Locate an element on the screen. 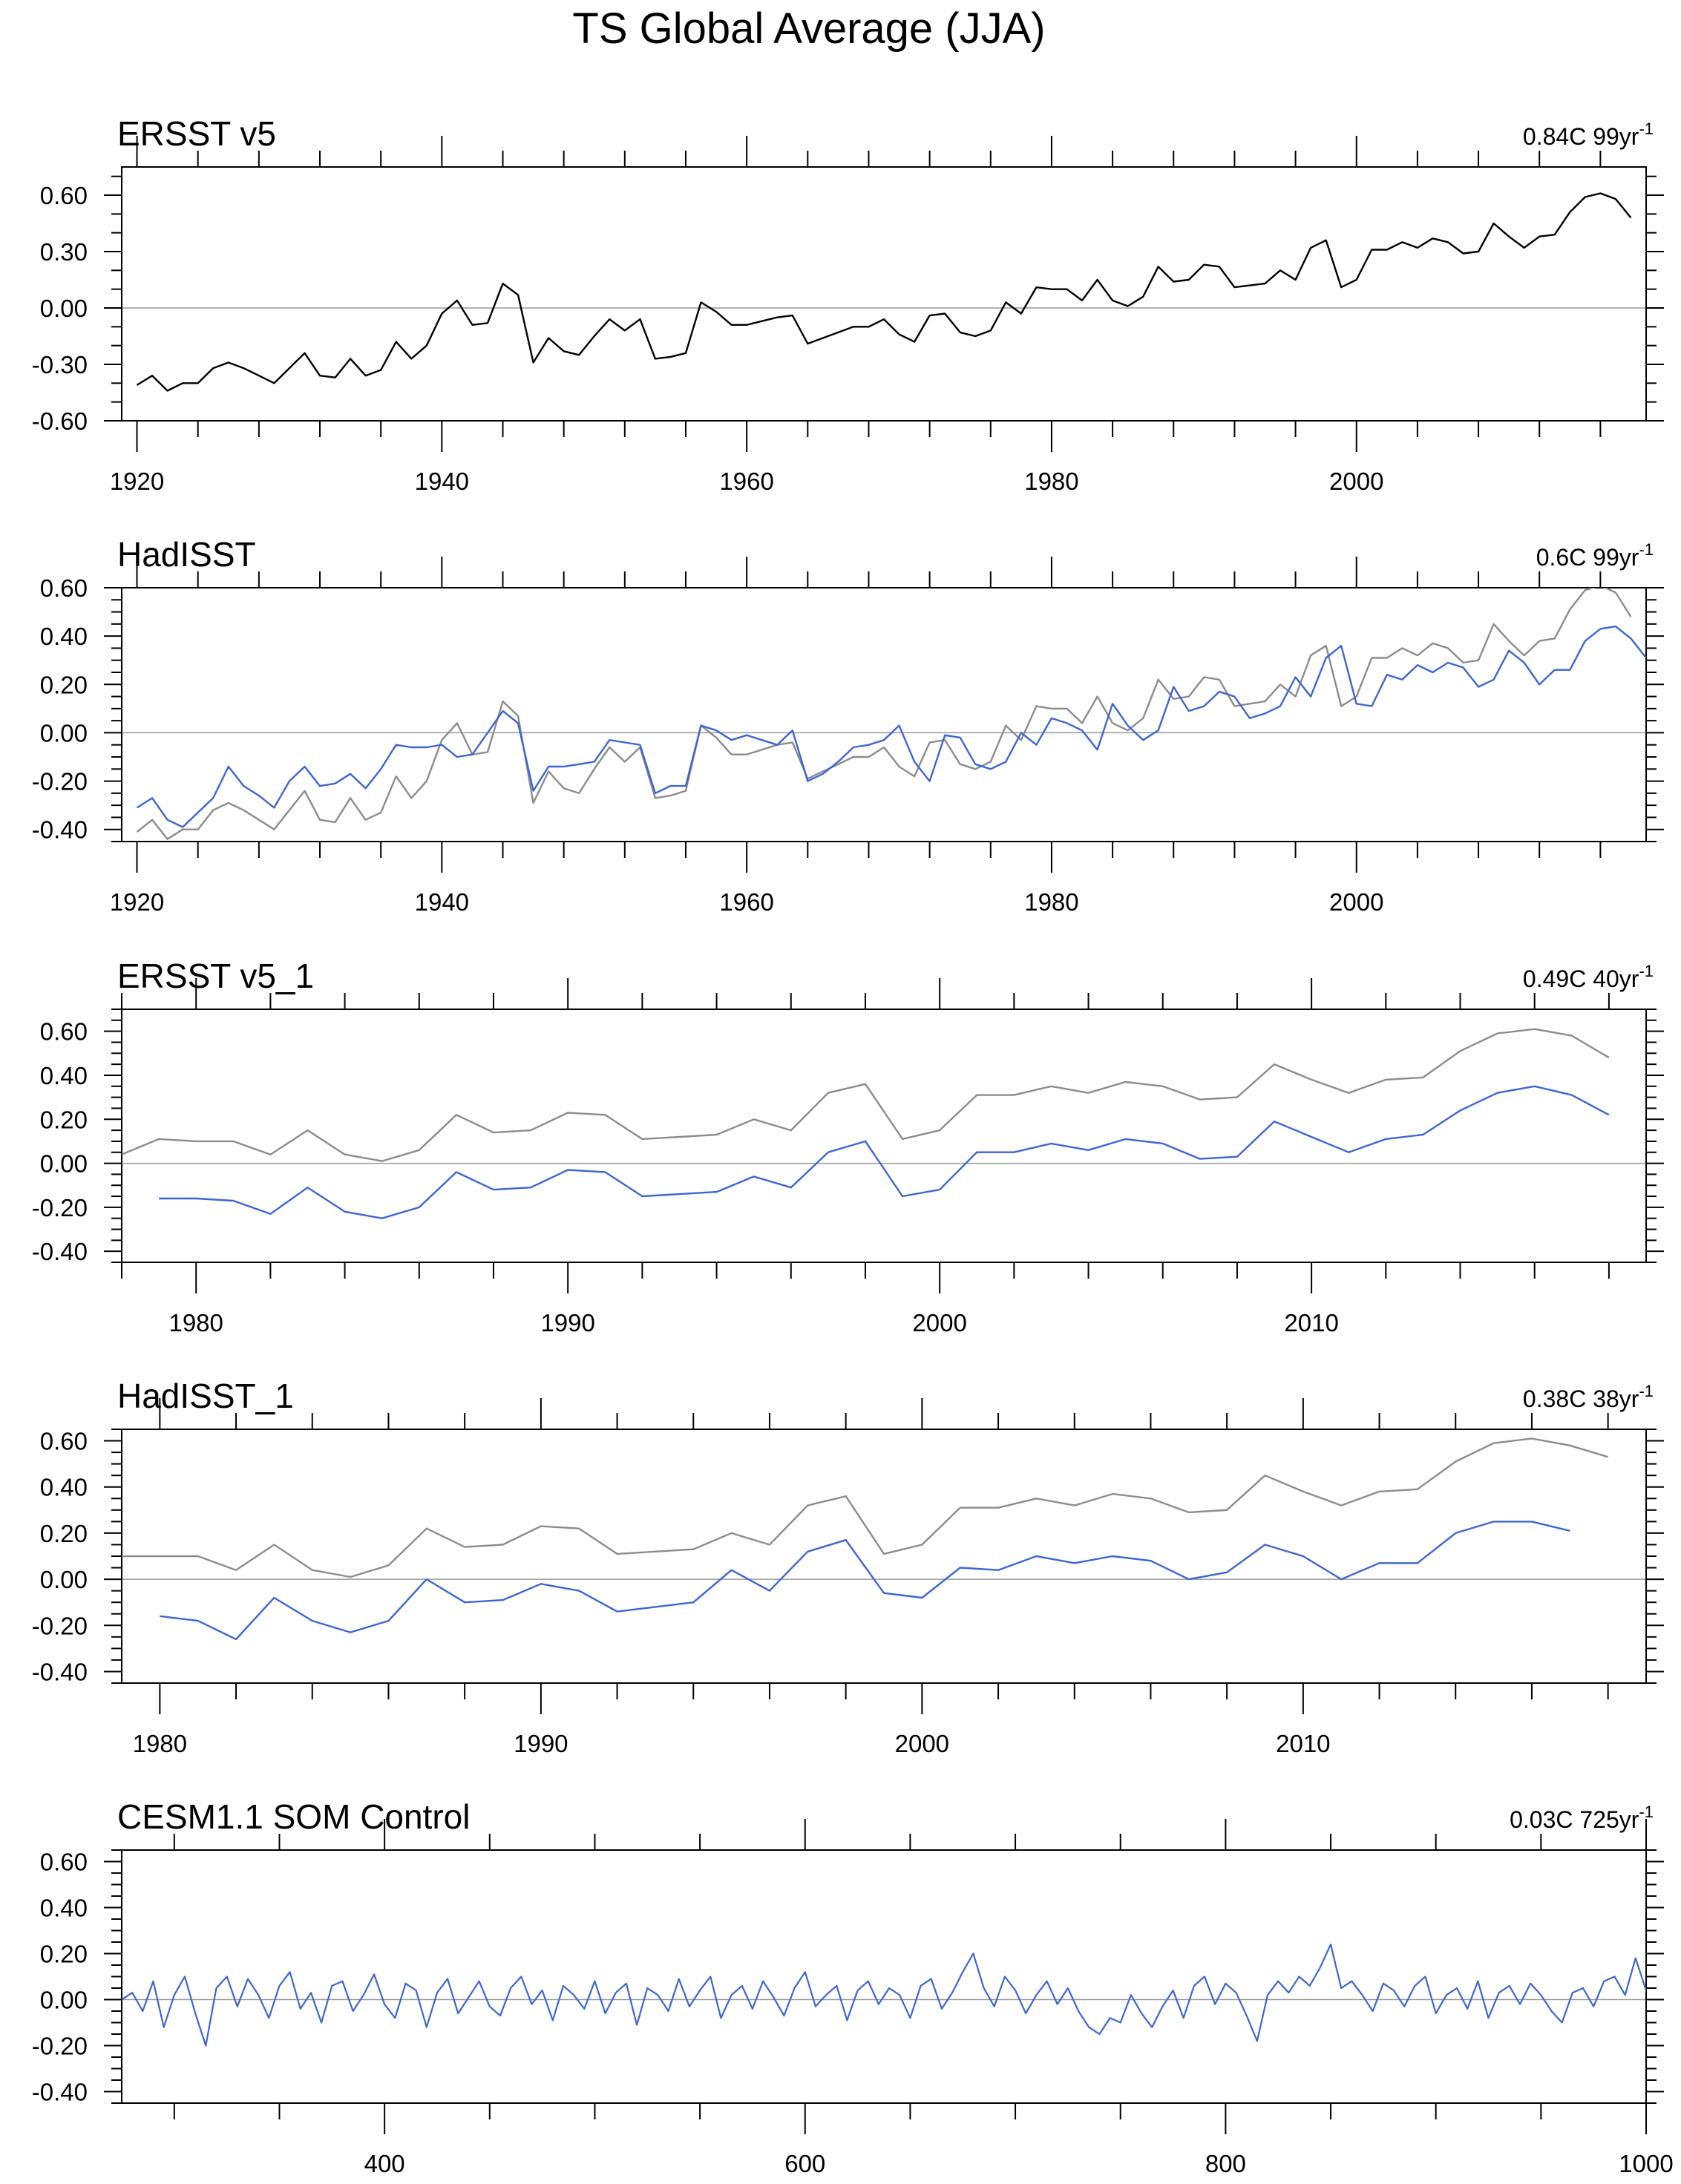  trend-label: 0.49C 40yr-1 is located at coordinates (1588, 977).